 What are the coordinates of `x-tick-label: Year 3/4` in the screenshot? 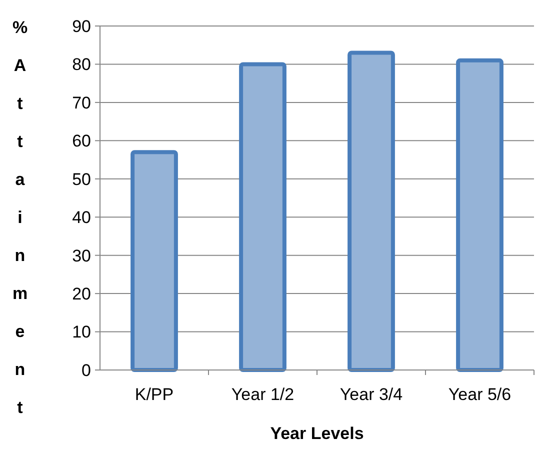 It's located at (371, 394).